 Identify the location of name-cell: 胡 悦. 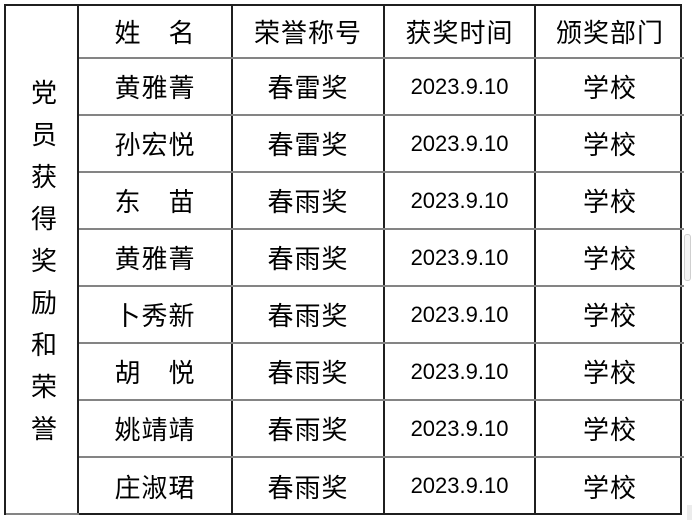
(155, 371).